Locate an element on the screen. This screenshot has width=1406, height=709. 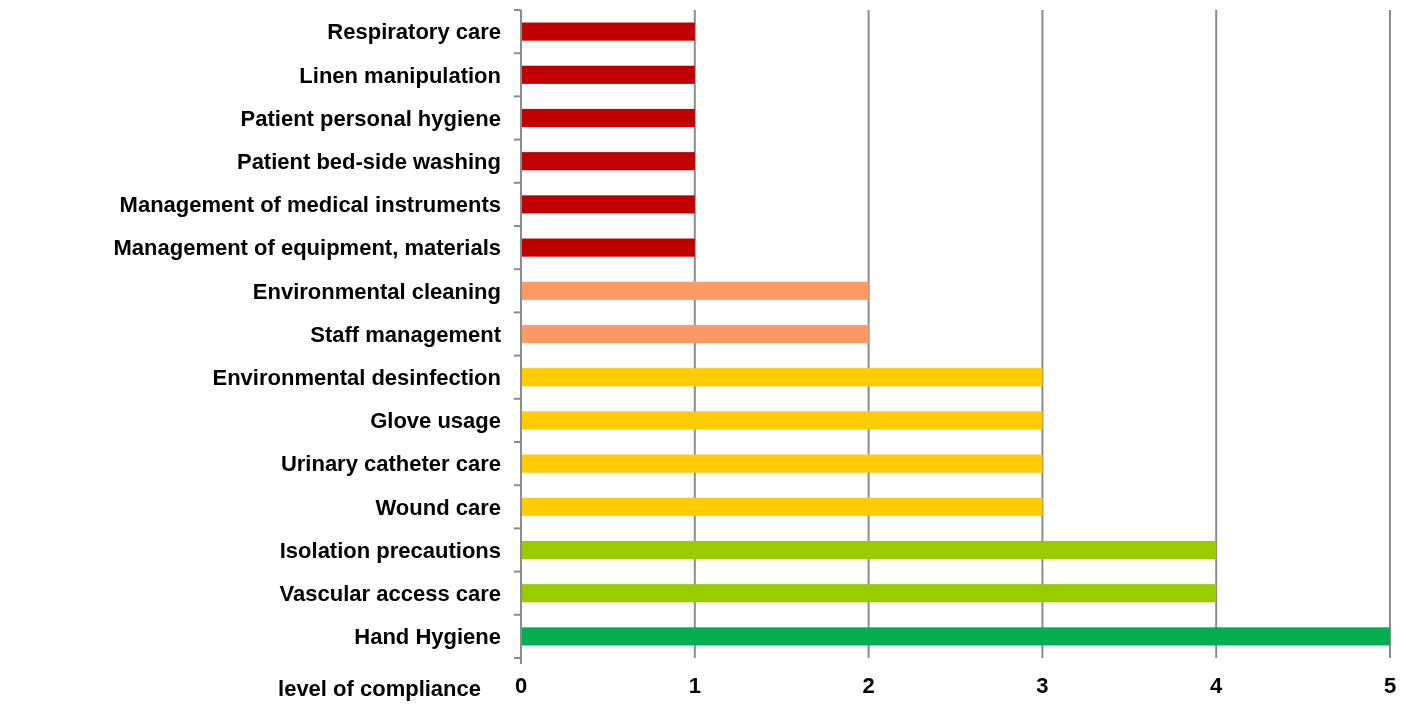
y-tick-label: Glove usage is located at coordinates (435, 421).